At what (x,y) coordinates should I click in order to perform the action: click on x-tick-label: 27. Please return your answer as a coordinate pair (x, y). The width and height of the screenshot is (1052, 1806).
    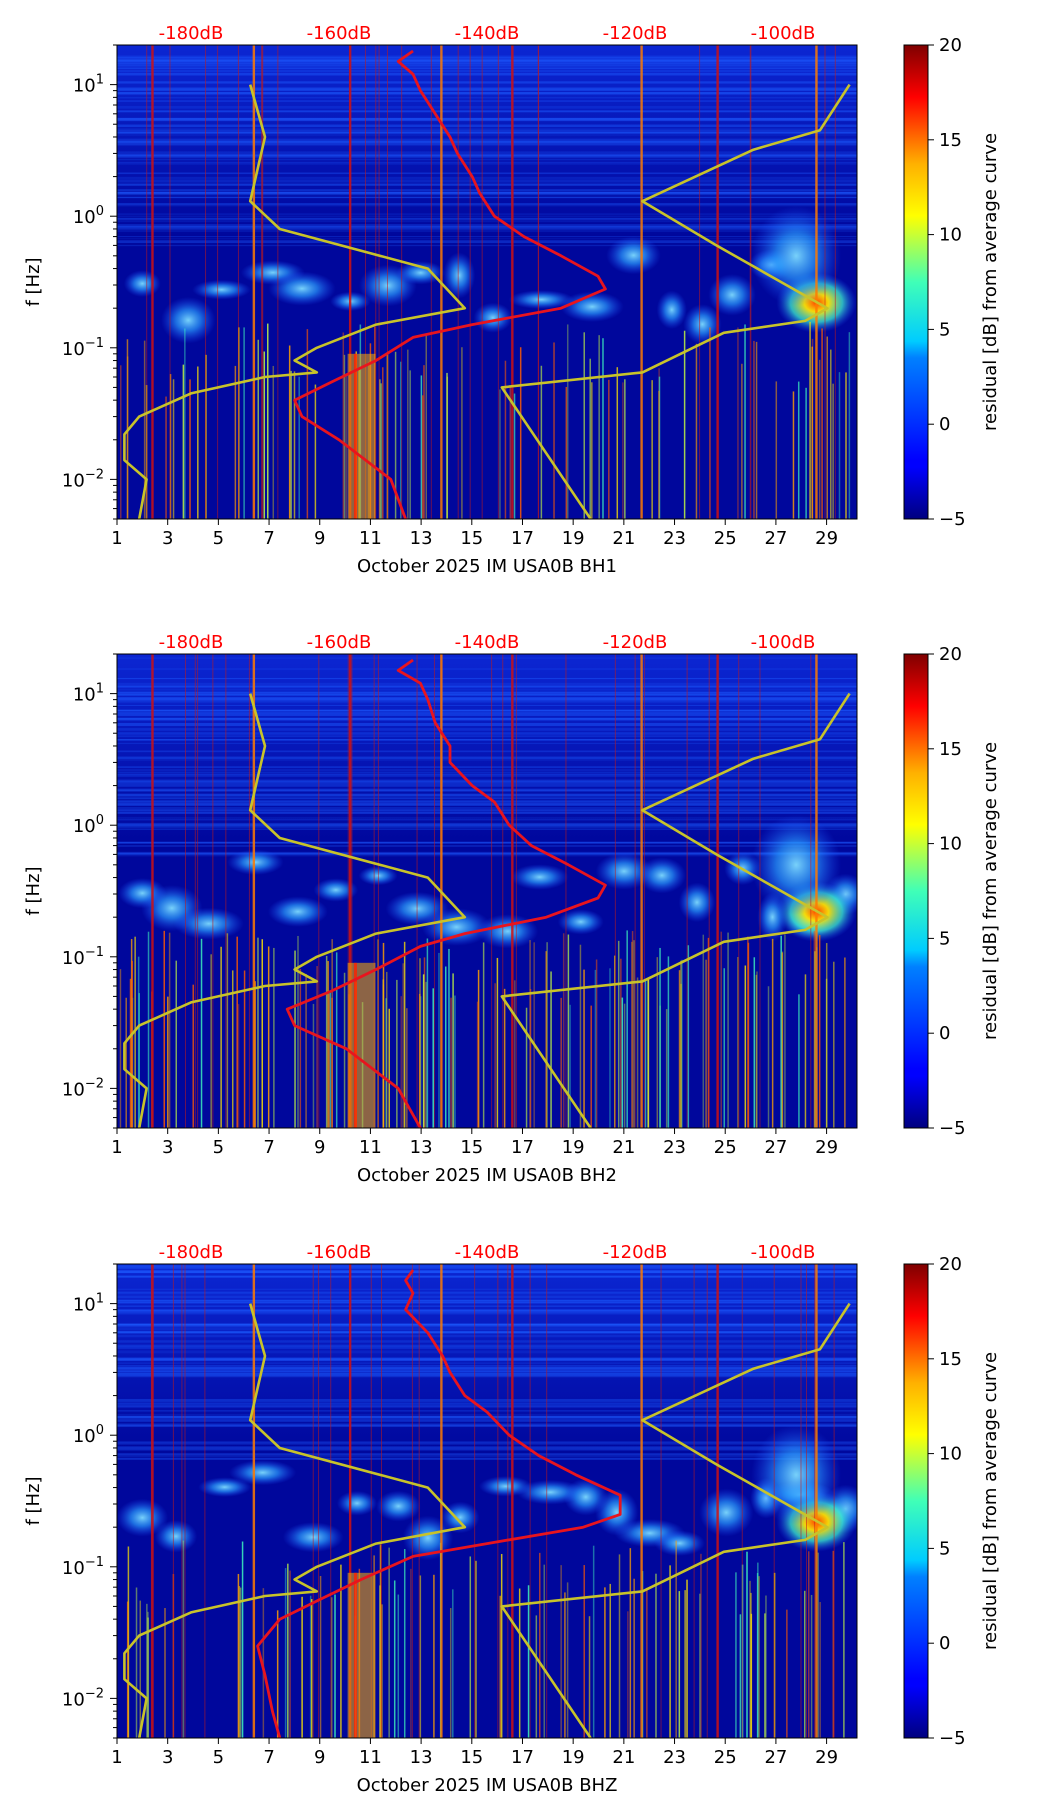
    Looking at the image, I should click on (775, 538).